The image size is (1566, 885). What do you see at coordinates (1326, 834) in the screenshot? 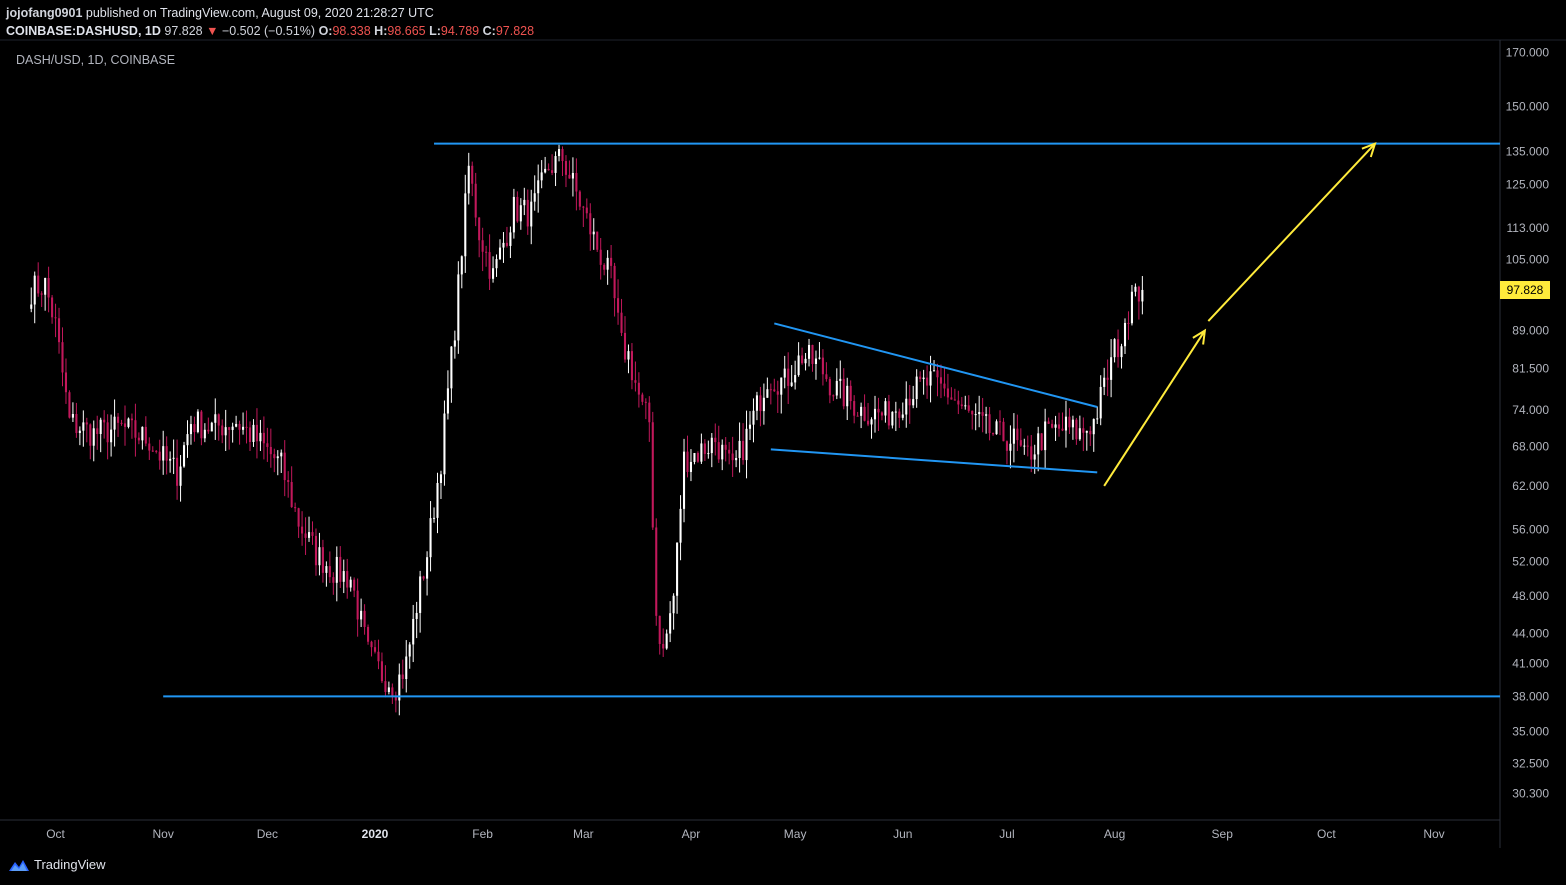
I see `time-tick-label: Oct` at bounding box center [1326, 834].